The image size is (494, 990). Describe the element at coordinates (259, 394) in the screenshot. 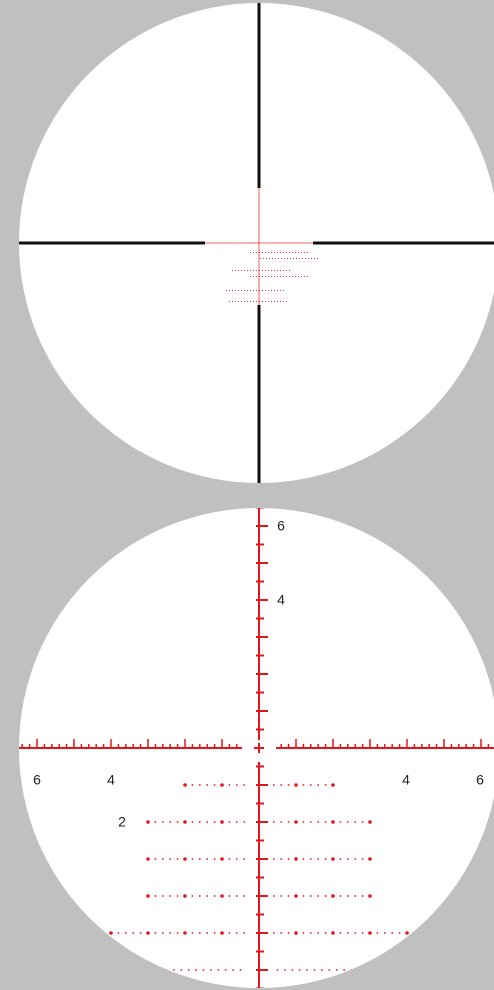

I see `post-bottom` at that location.